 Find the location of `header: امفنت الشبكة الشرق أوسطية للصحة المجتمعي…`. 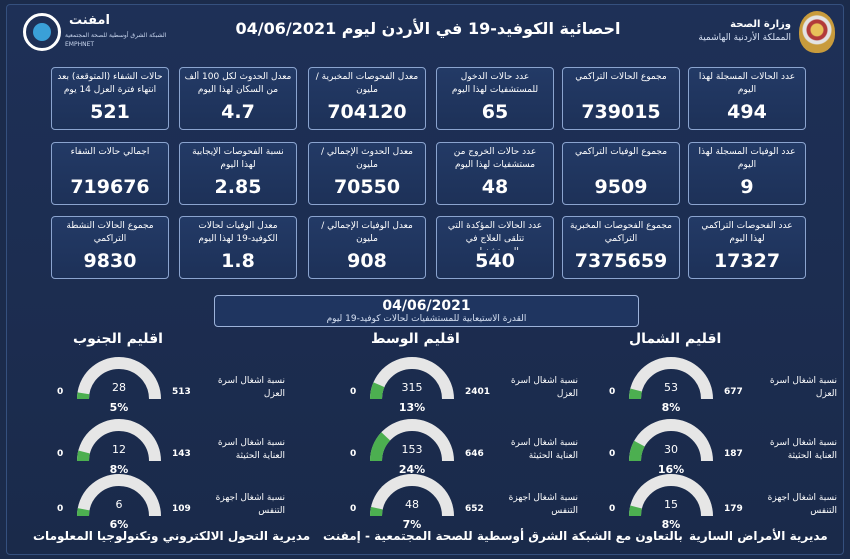

header: امفنت الشبكة الشرق أوسطية للصحة المجتمعي… is located at coordinates (425, 33).